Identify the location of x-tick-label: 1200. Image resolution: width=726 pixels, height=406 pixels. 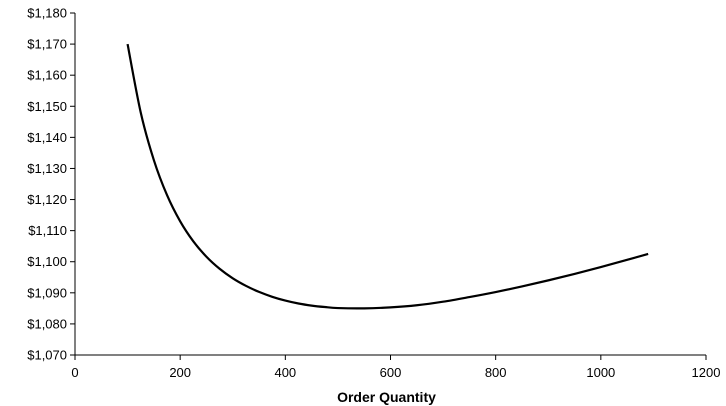
(706, 372).